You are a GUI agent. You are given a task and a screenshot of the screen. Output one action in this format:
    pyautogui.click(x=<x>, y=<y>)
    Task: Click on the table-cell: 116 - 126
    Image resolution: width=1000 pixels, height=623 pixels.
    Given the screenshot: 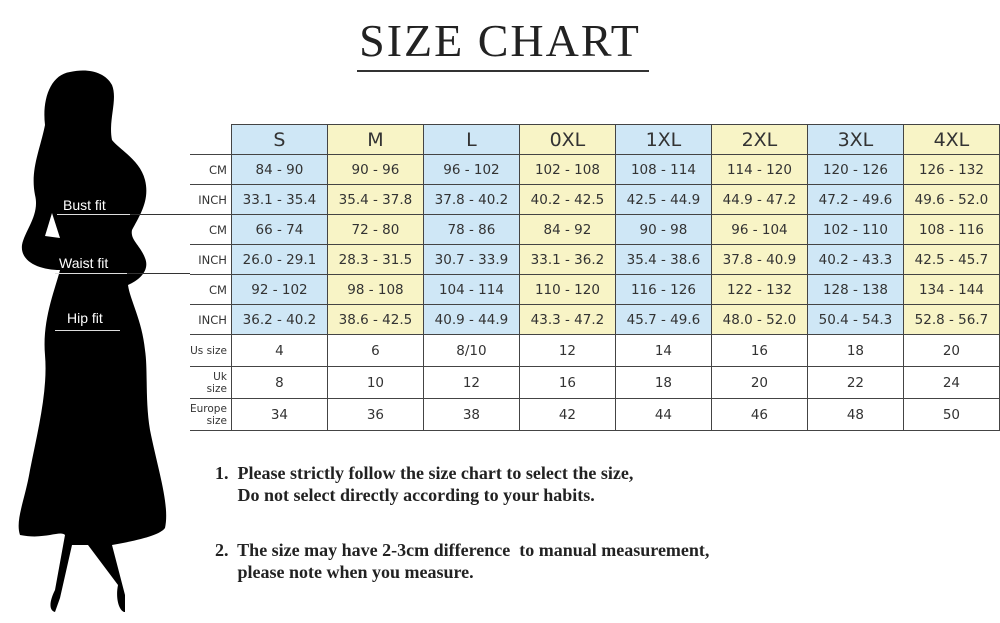 What is the action you would take?
    pyautogui.click(x=663, y=289)
    